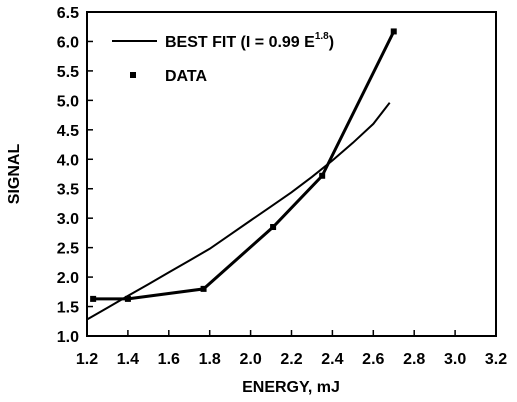 The height and width of the screenshot is (402, 517). What do you see at coordinates (373, 359) in the screenshot?
I see `x-tick-label: 2.6` at bounding box center [373, 359].